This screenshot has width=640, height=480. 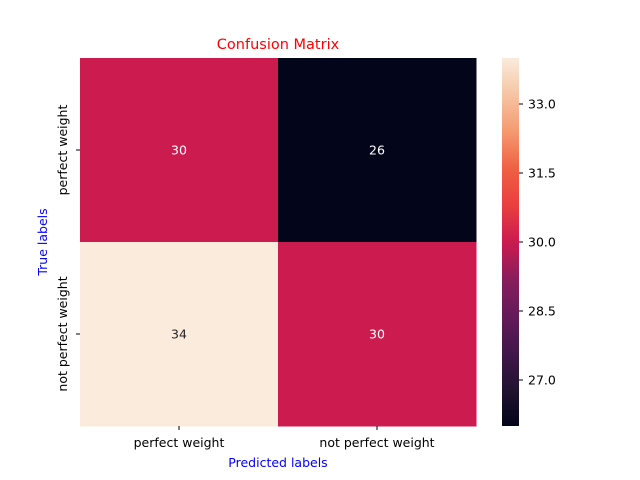 What do you see at coordinates (542, 242) in the screenshot?
I see `colorbar-tick-label: 30.0` at bounding box center [542, 242].